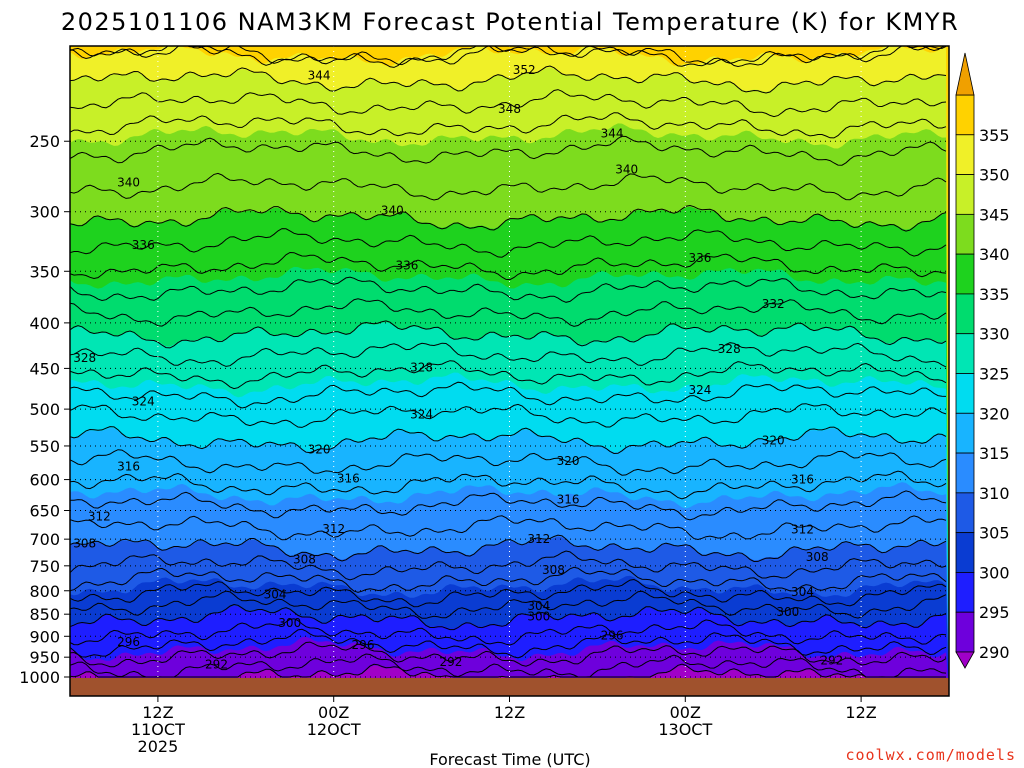 The image size is (1024, 768). Describe the element at coordinates (787, 612) in the screenshot. I see `contour-label-8: 300` at that location.